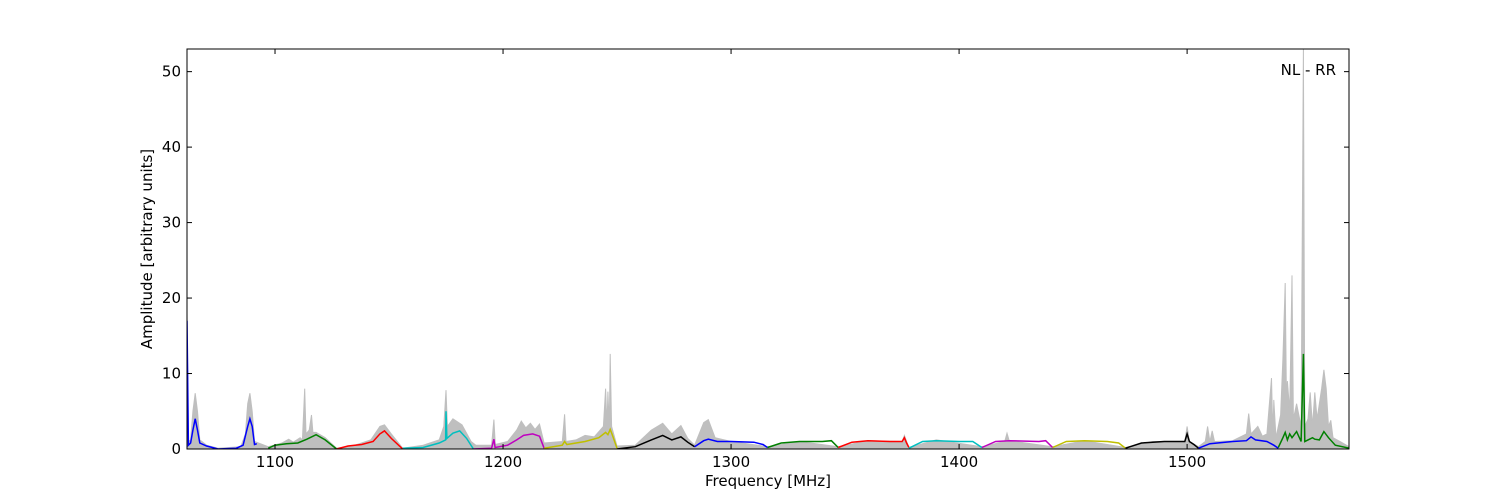 This screenshot has width=1500, height=500. I want to click on y-tick-label: 10, so click(171, 374).